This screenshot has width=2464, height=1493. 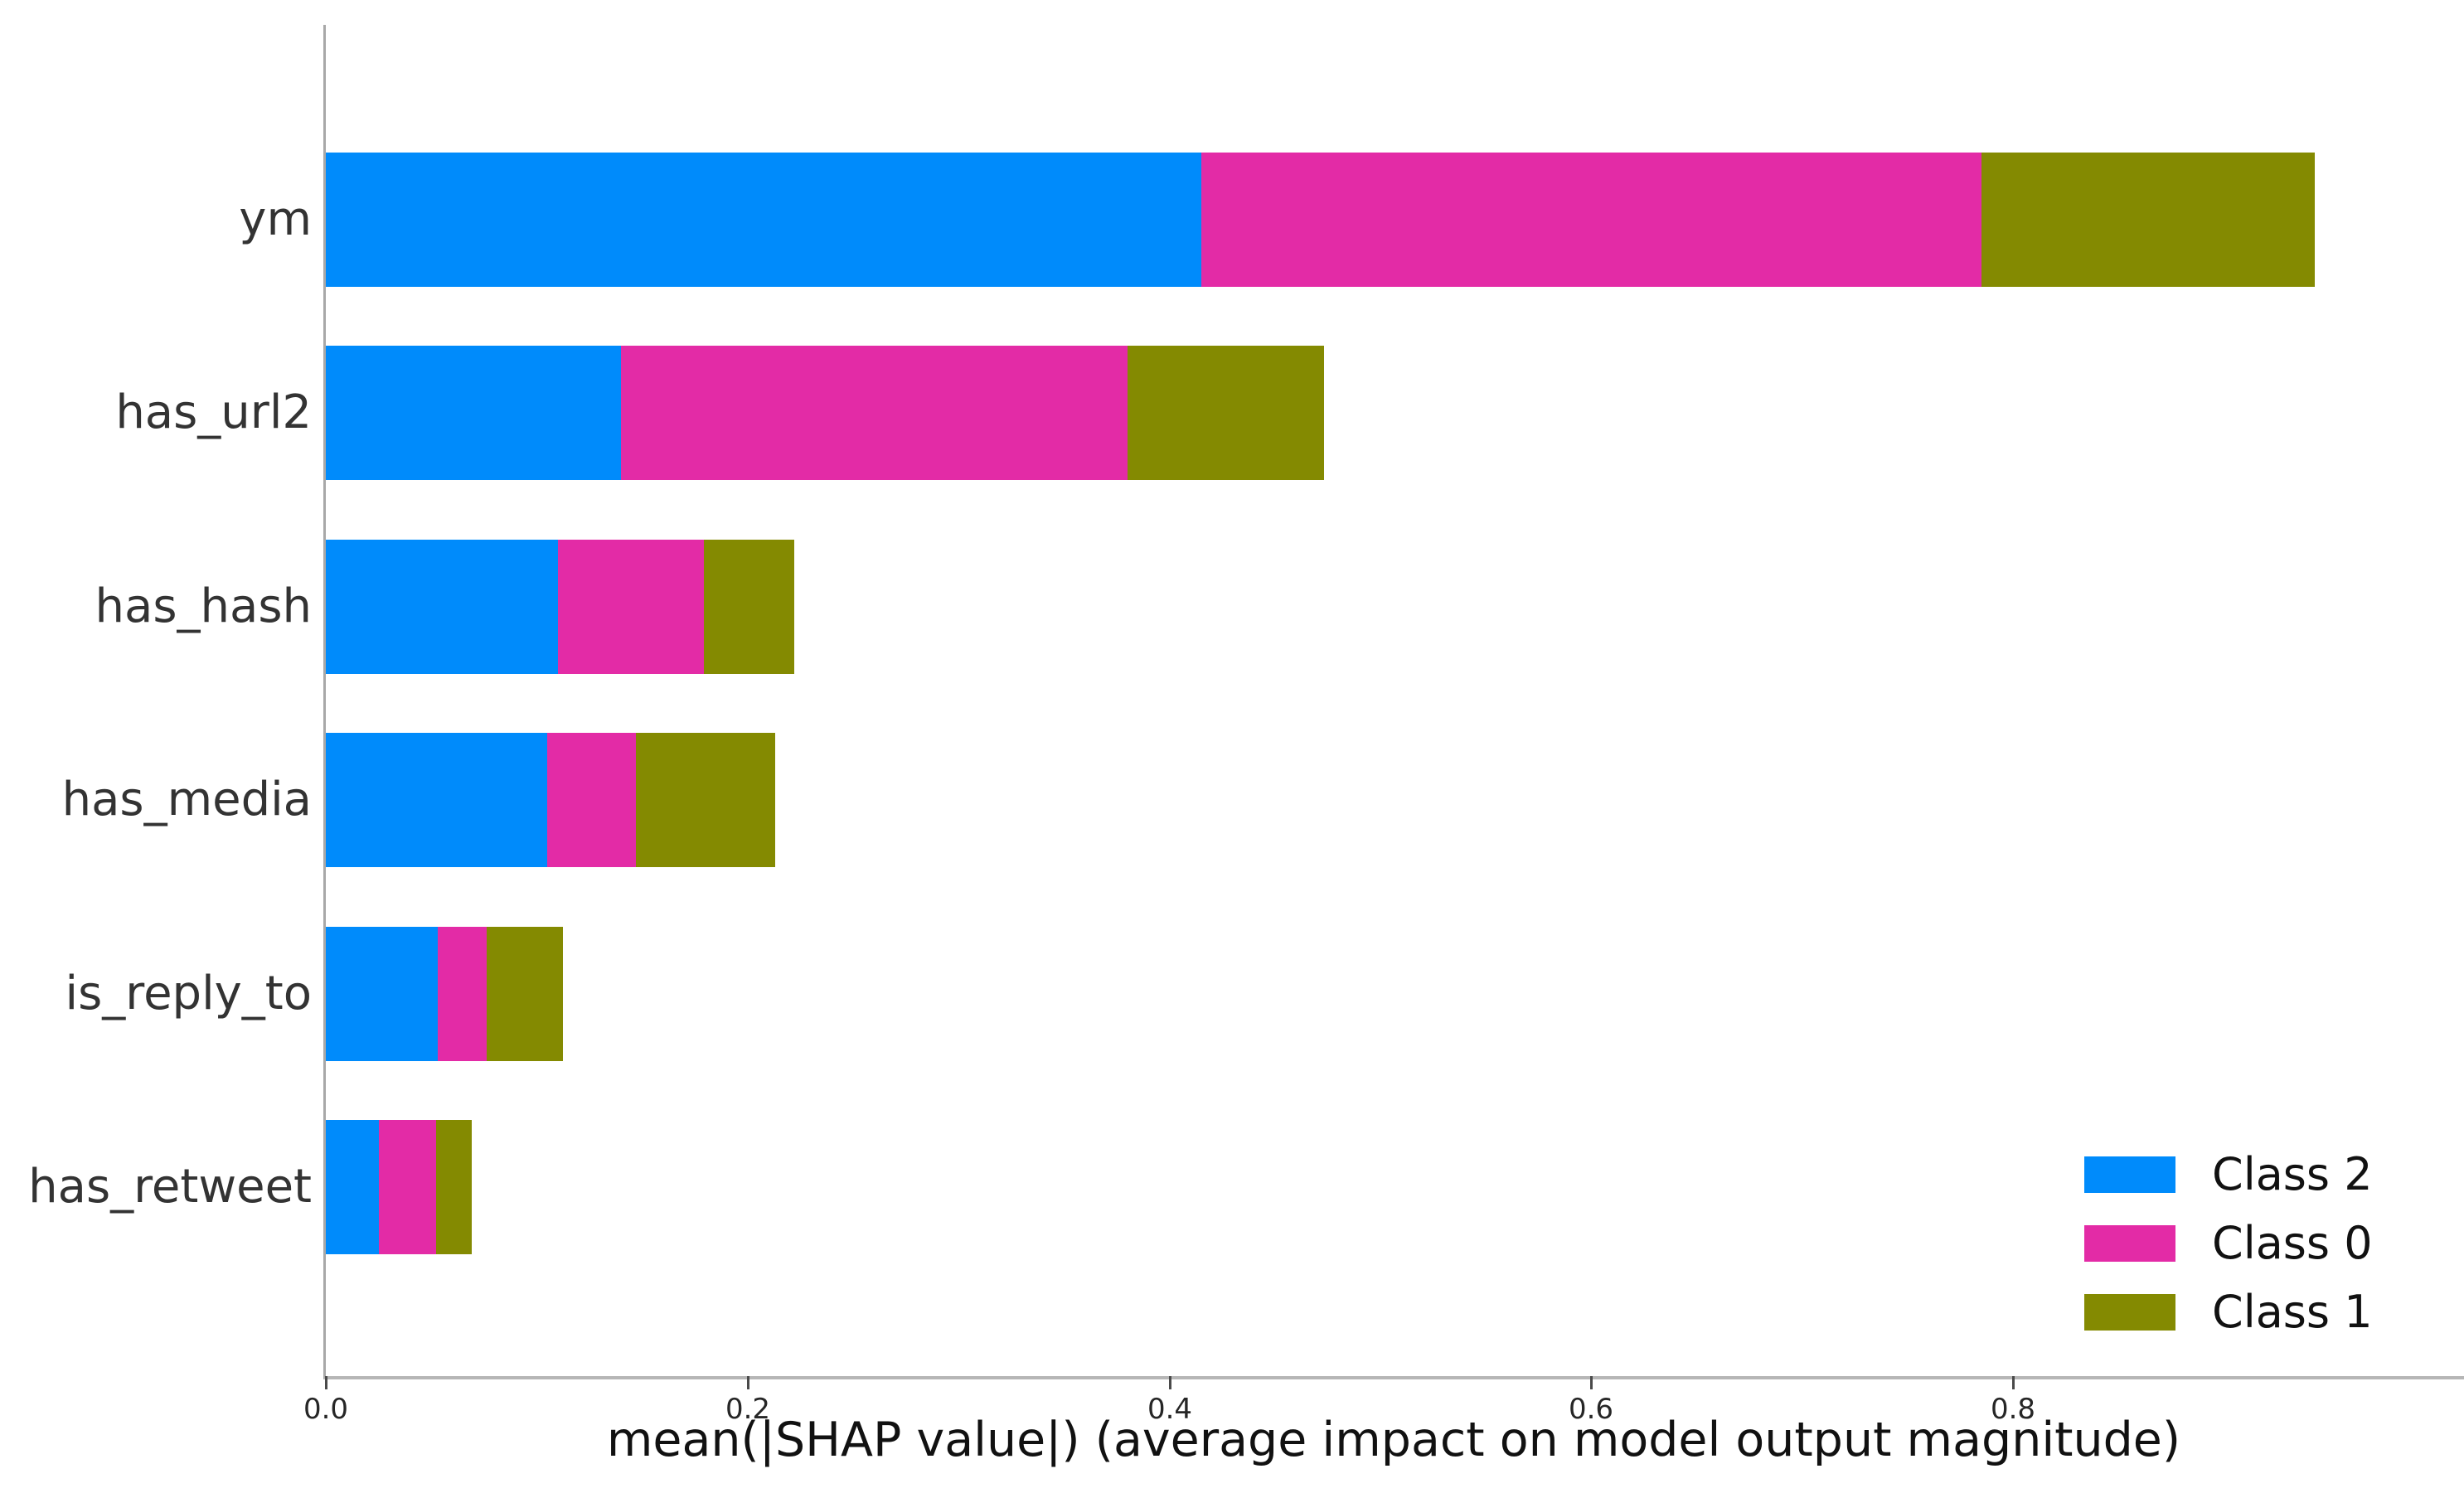 I want to click on y-tick-label: is_reply_to, so click(x=188, y=993).